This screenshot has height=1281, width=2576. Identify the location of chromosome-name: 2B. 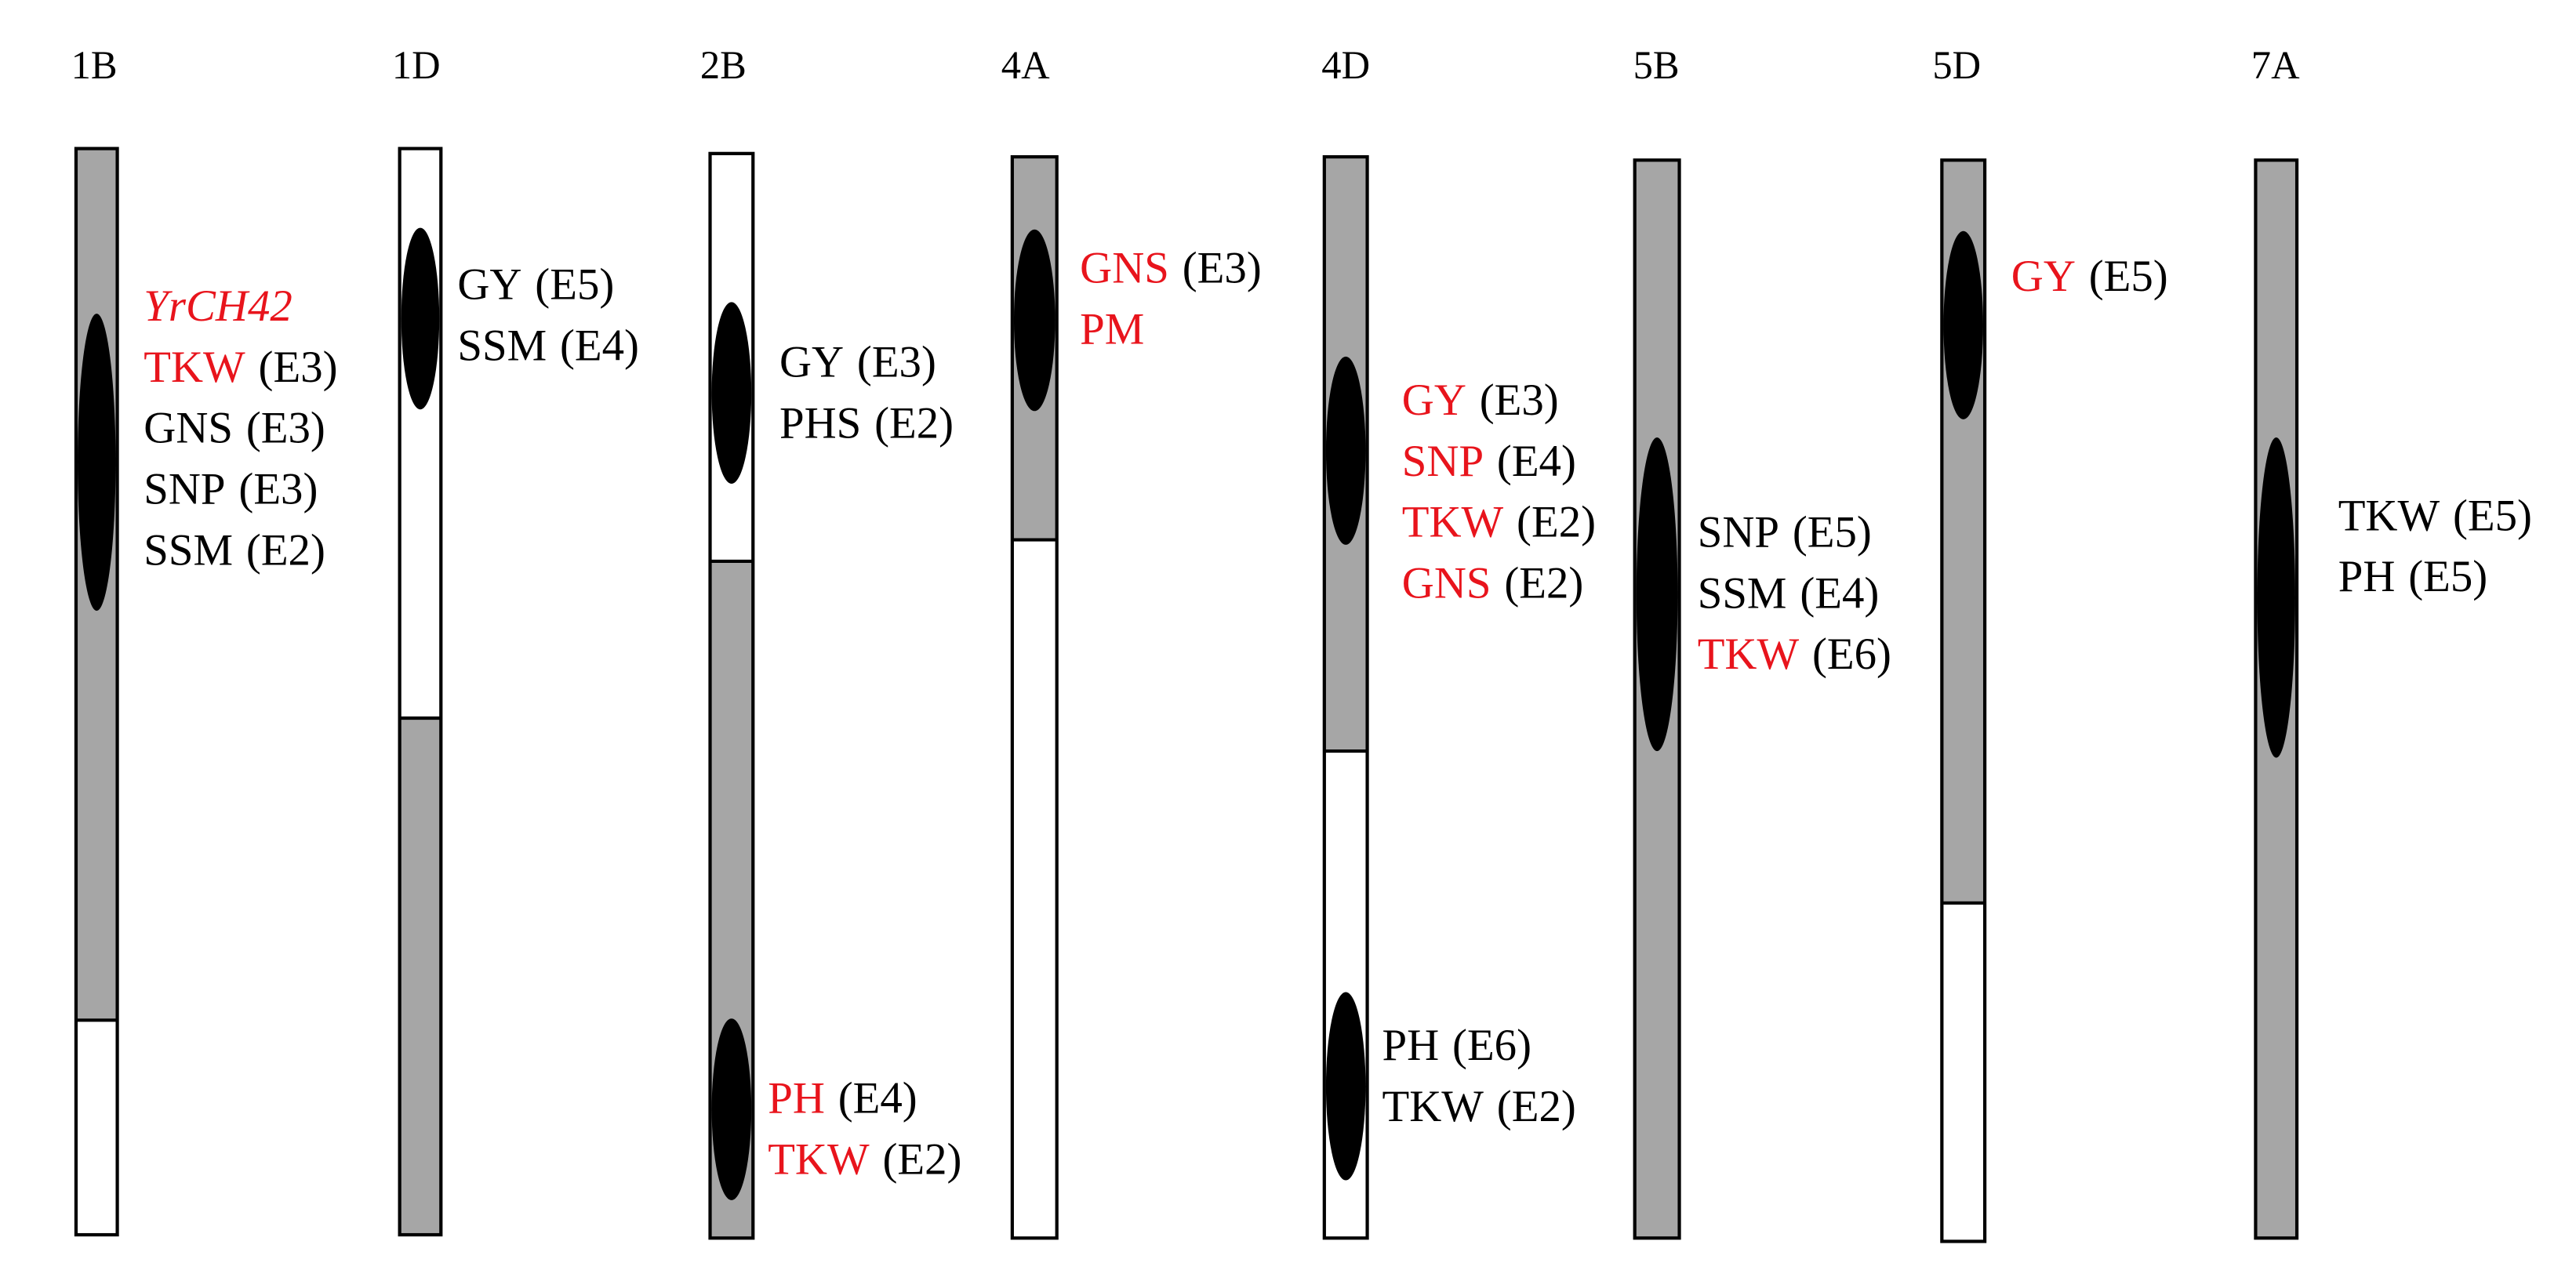
(723, 65).